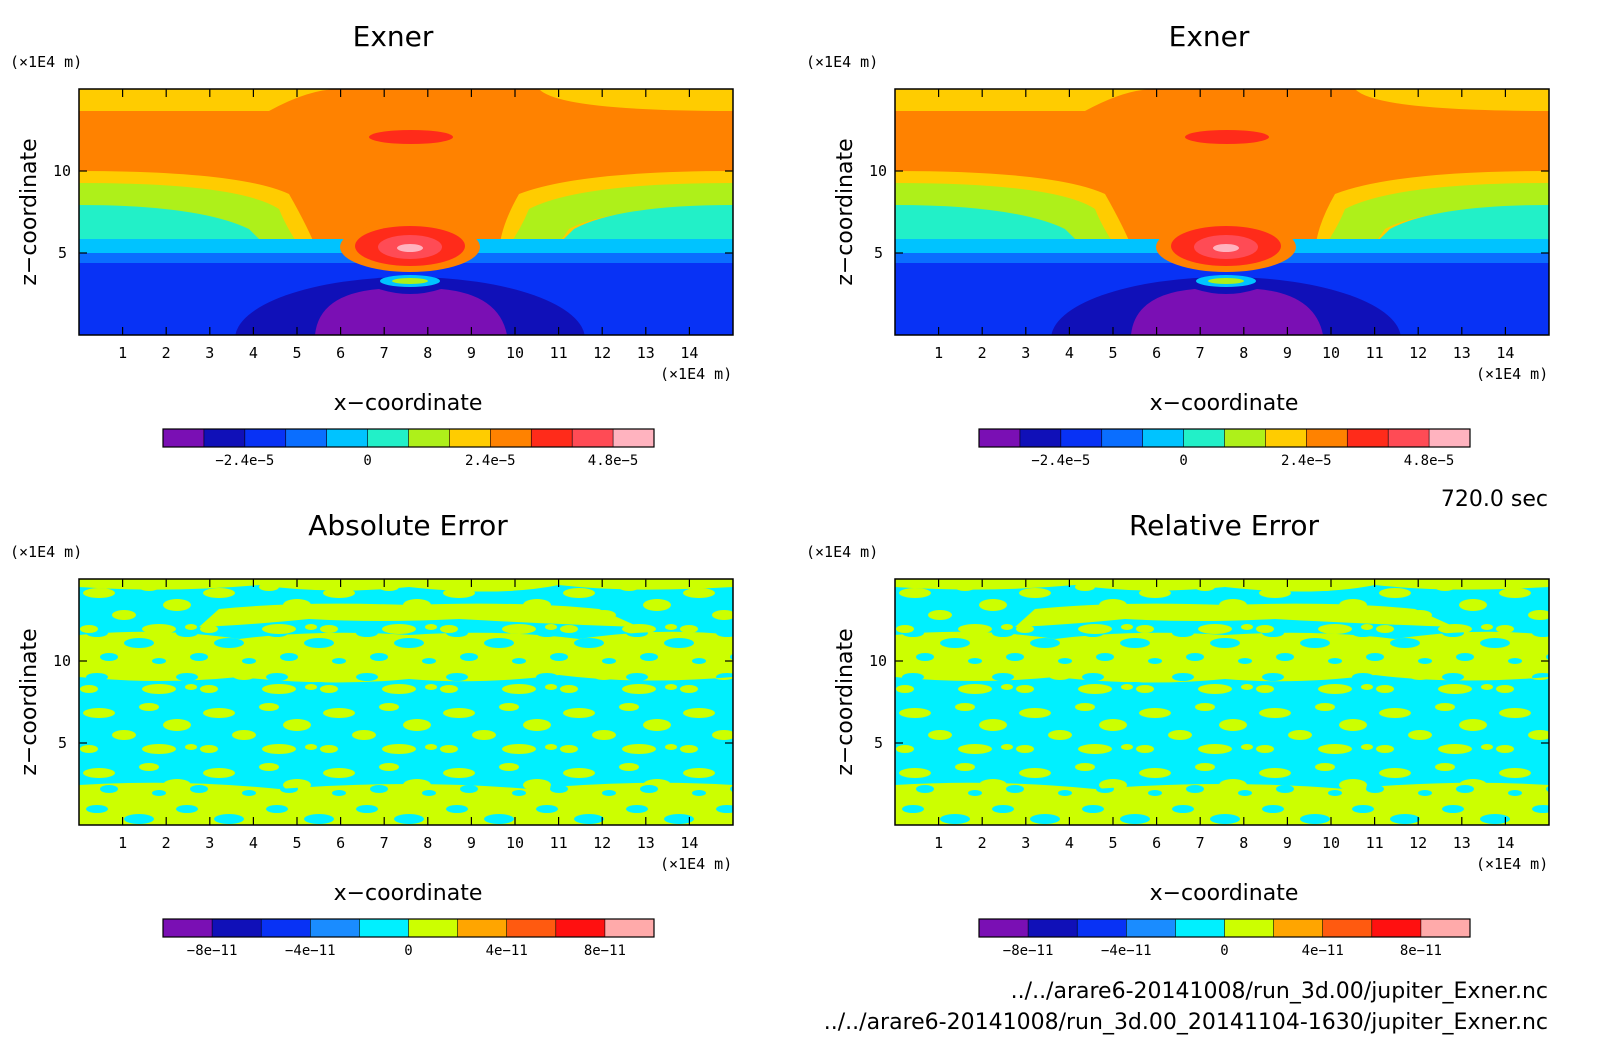 This screenshot has width=1604, height=1054. Describe the element at coordinates (253, 353) in the screenshot. I see `x-tick-label: 4` at that location.